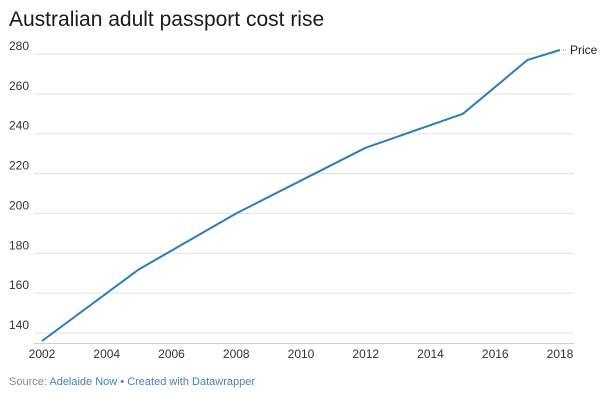 This screenshot has height=413, width=614. I want to click on x-tick-label: 2016, so click(495, 354).